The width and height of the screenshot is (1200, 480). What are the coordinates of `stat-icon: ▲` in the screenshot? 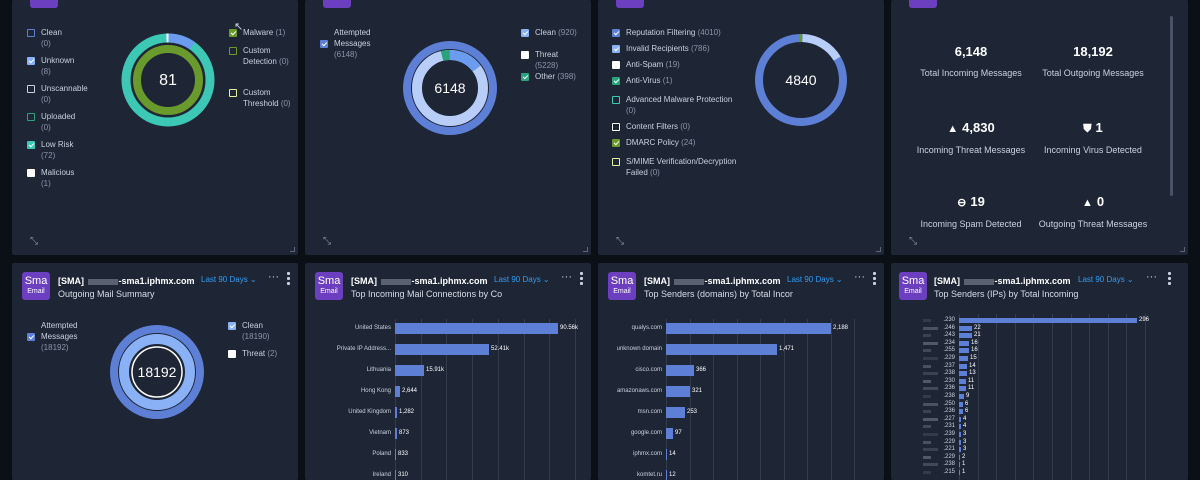 It's located at (1087, 203).